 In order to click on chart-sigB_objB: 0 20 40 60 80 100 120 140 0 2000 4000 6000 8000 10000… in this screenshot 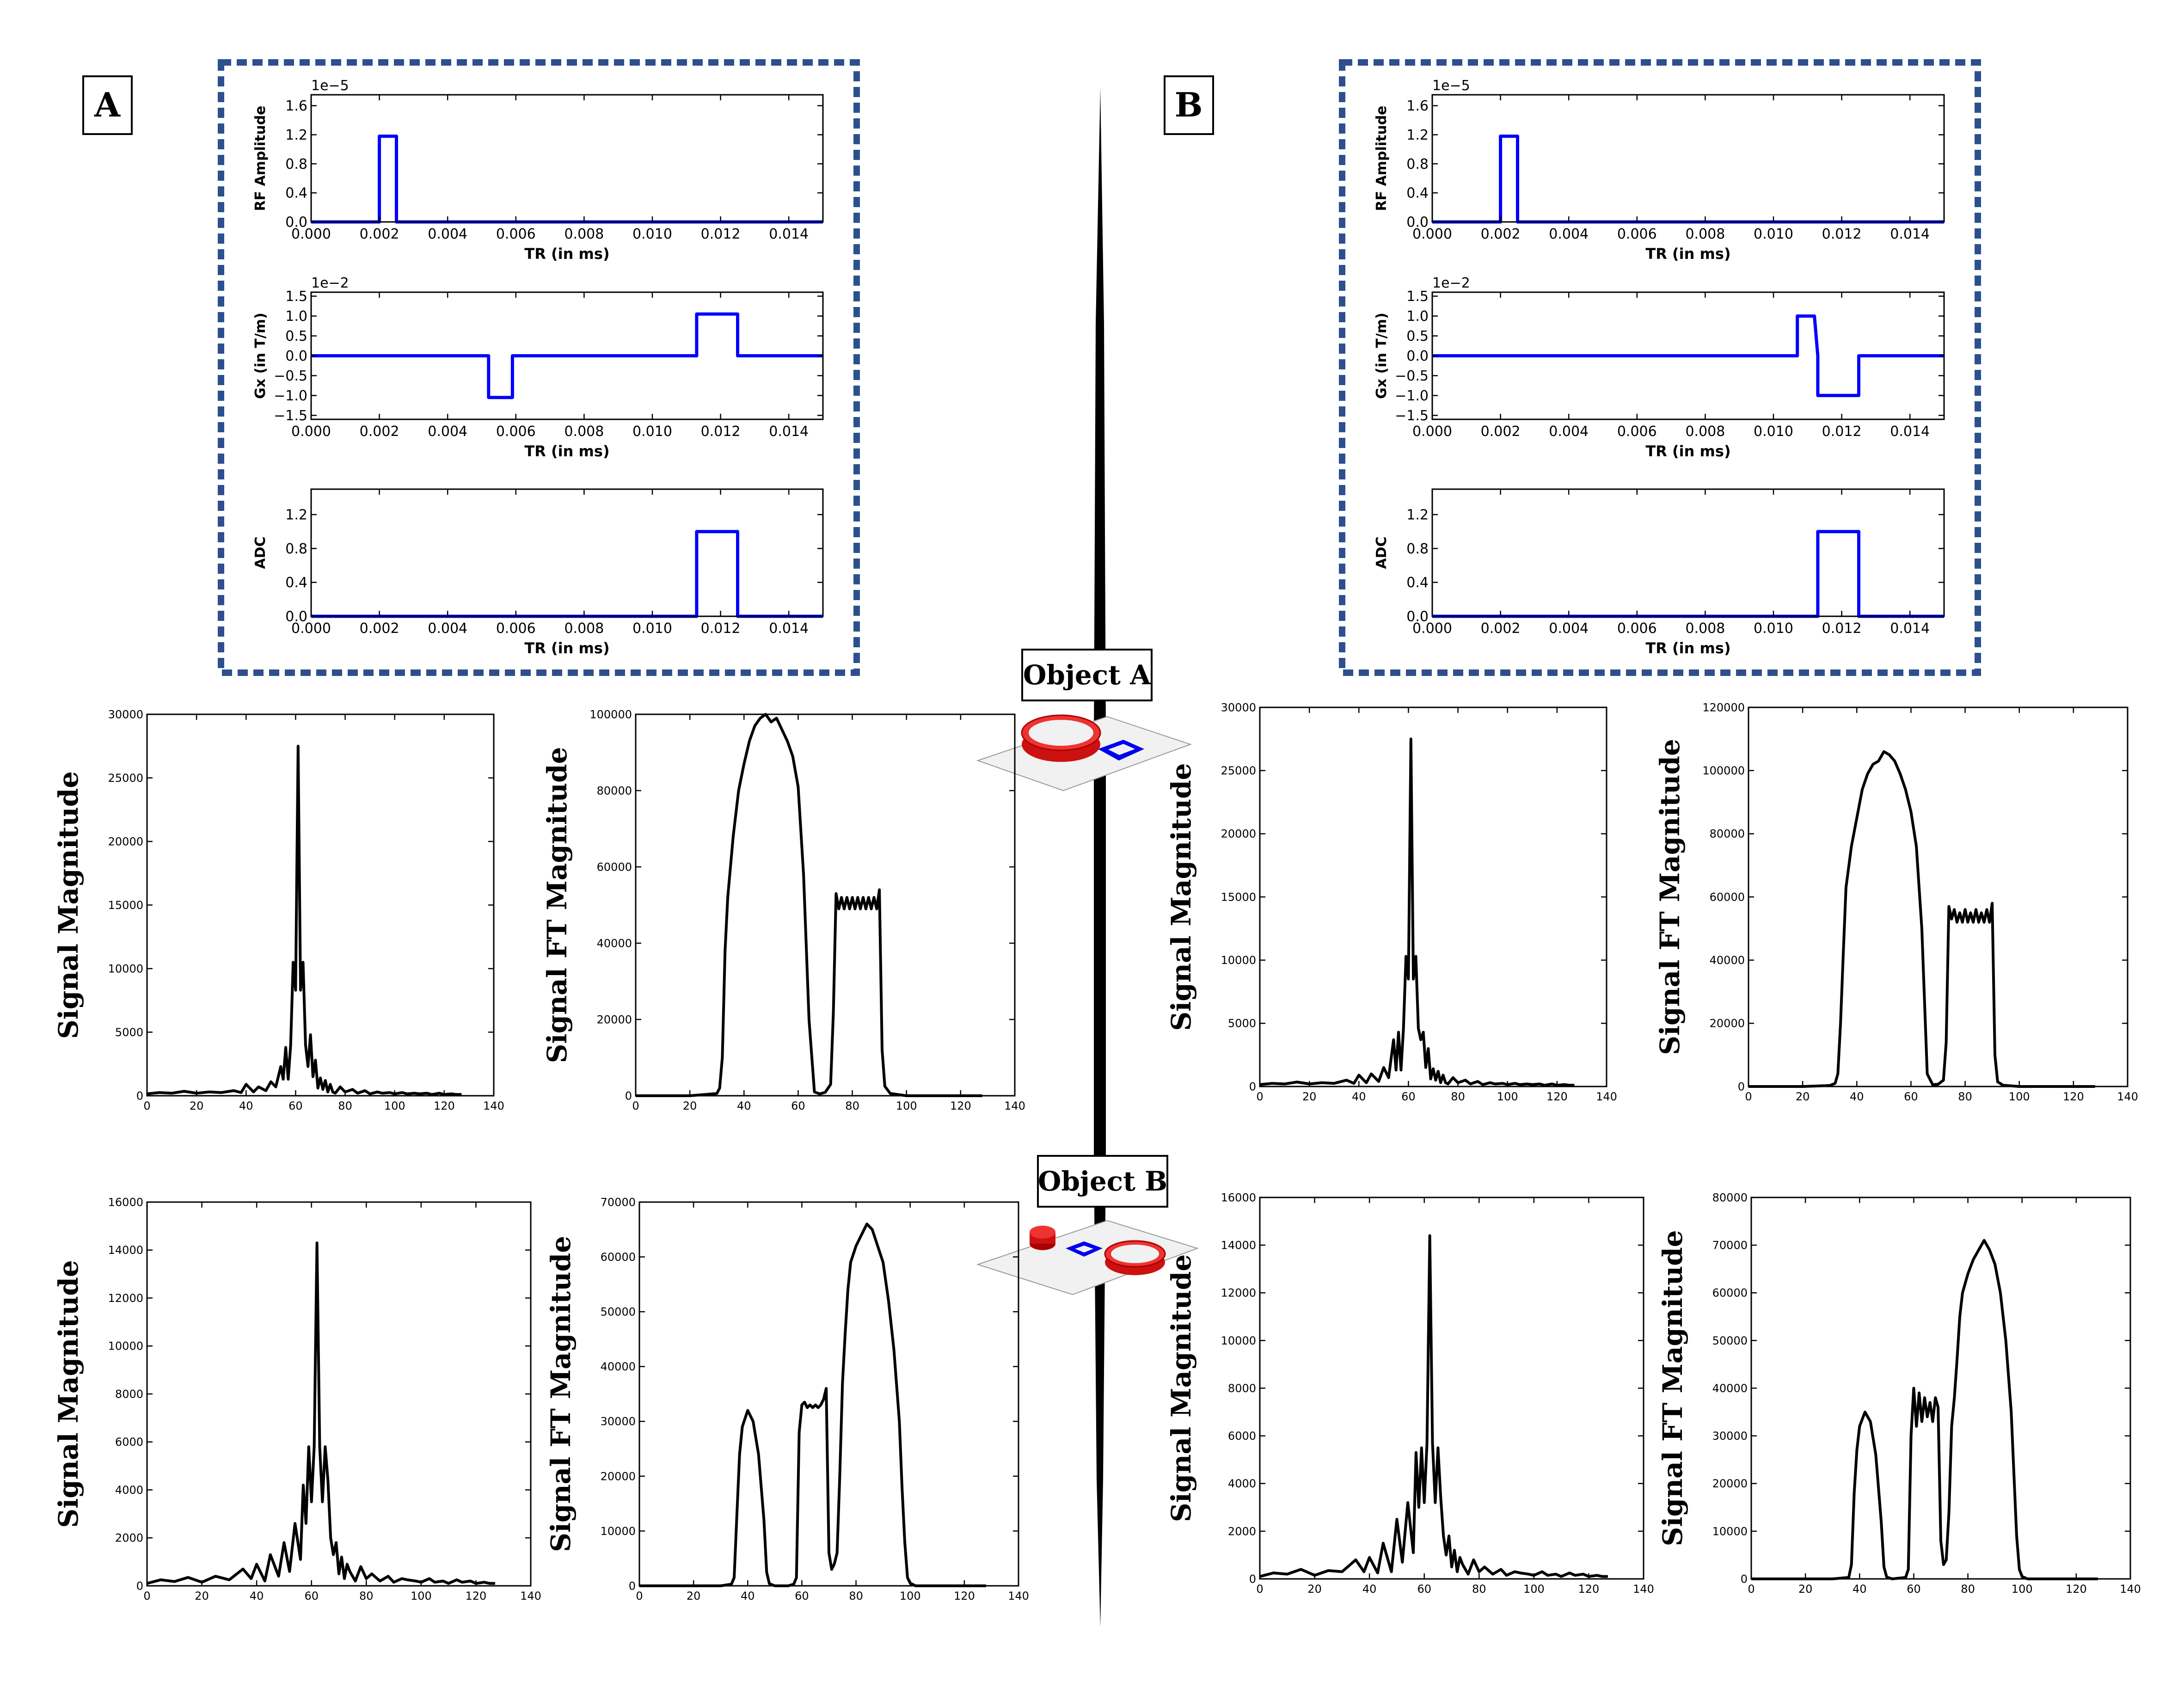, I will do `click(1410, 1393)`.